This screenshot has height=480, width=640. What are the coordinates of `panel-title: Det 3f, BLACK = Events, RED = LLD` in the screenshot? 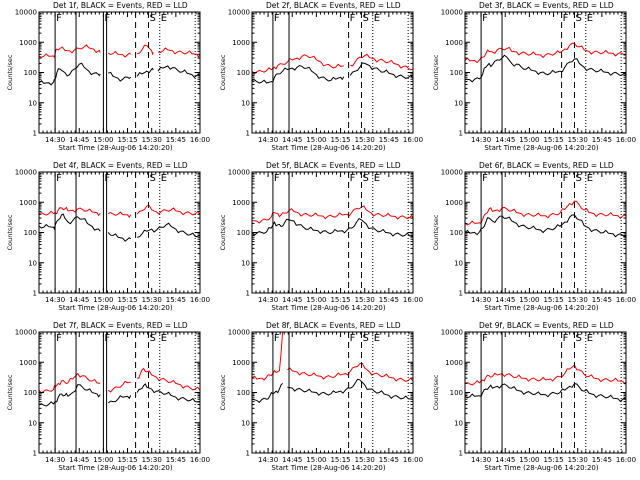 It's located at (546, 5).